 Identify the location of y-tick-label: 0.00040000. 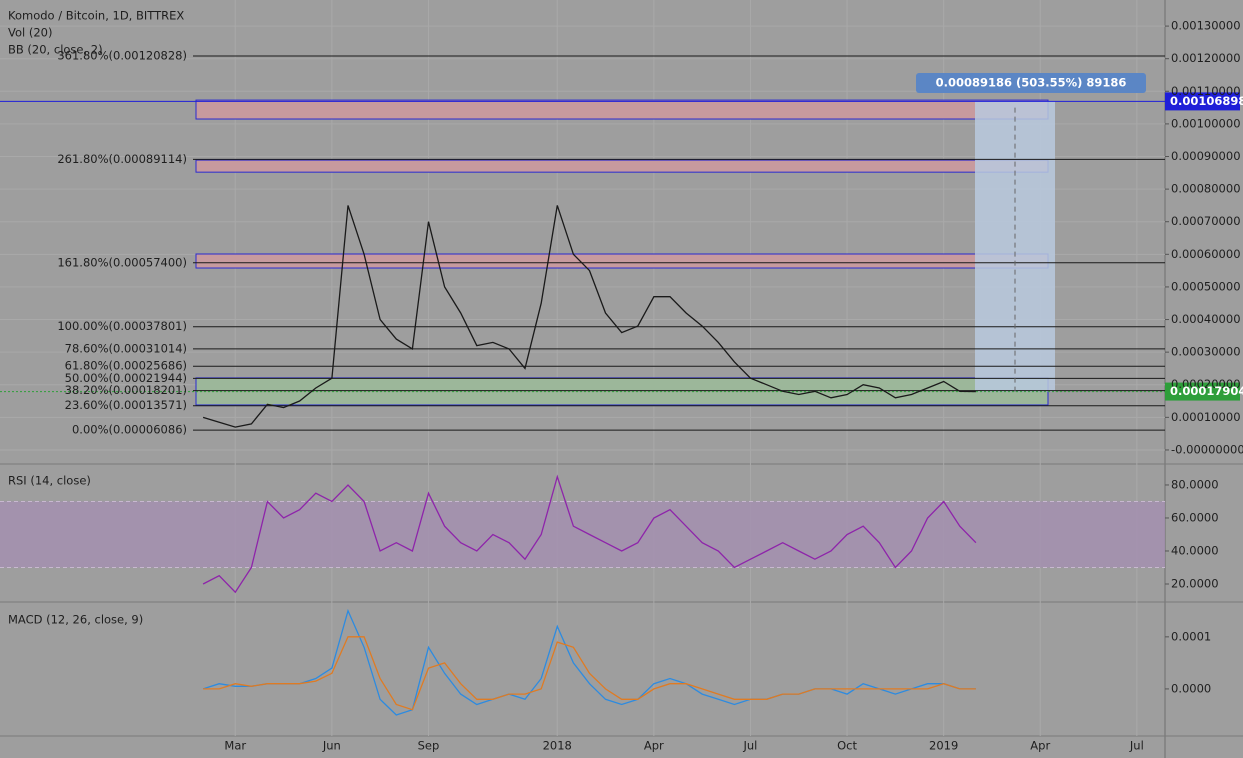
(1206, 319).